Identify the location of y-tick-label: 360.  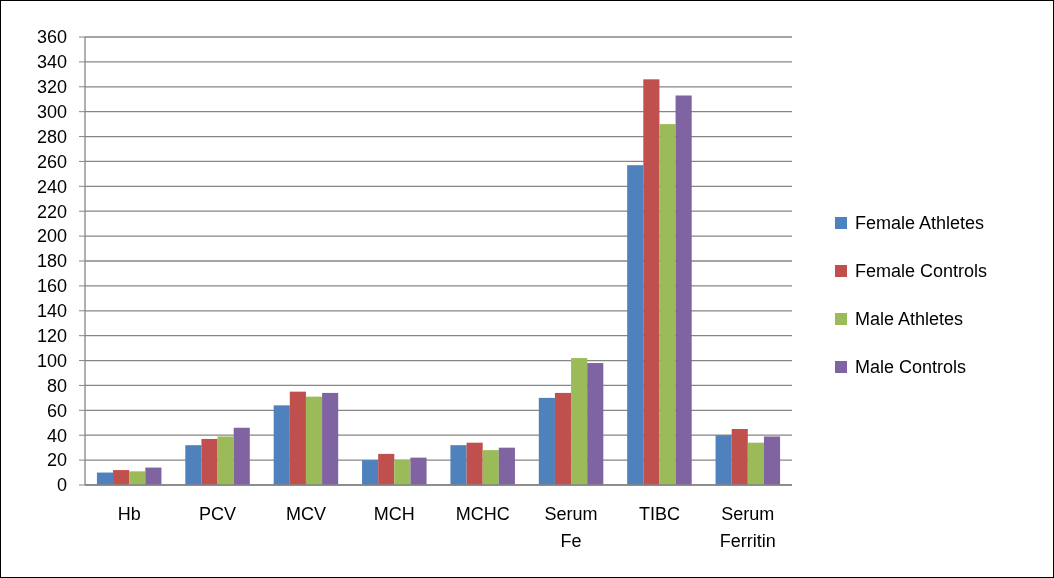
(51, 37).